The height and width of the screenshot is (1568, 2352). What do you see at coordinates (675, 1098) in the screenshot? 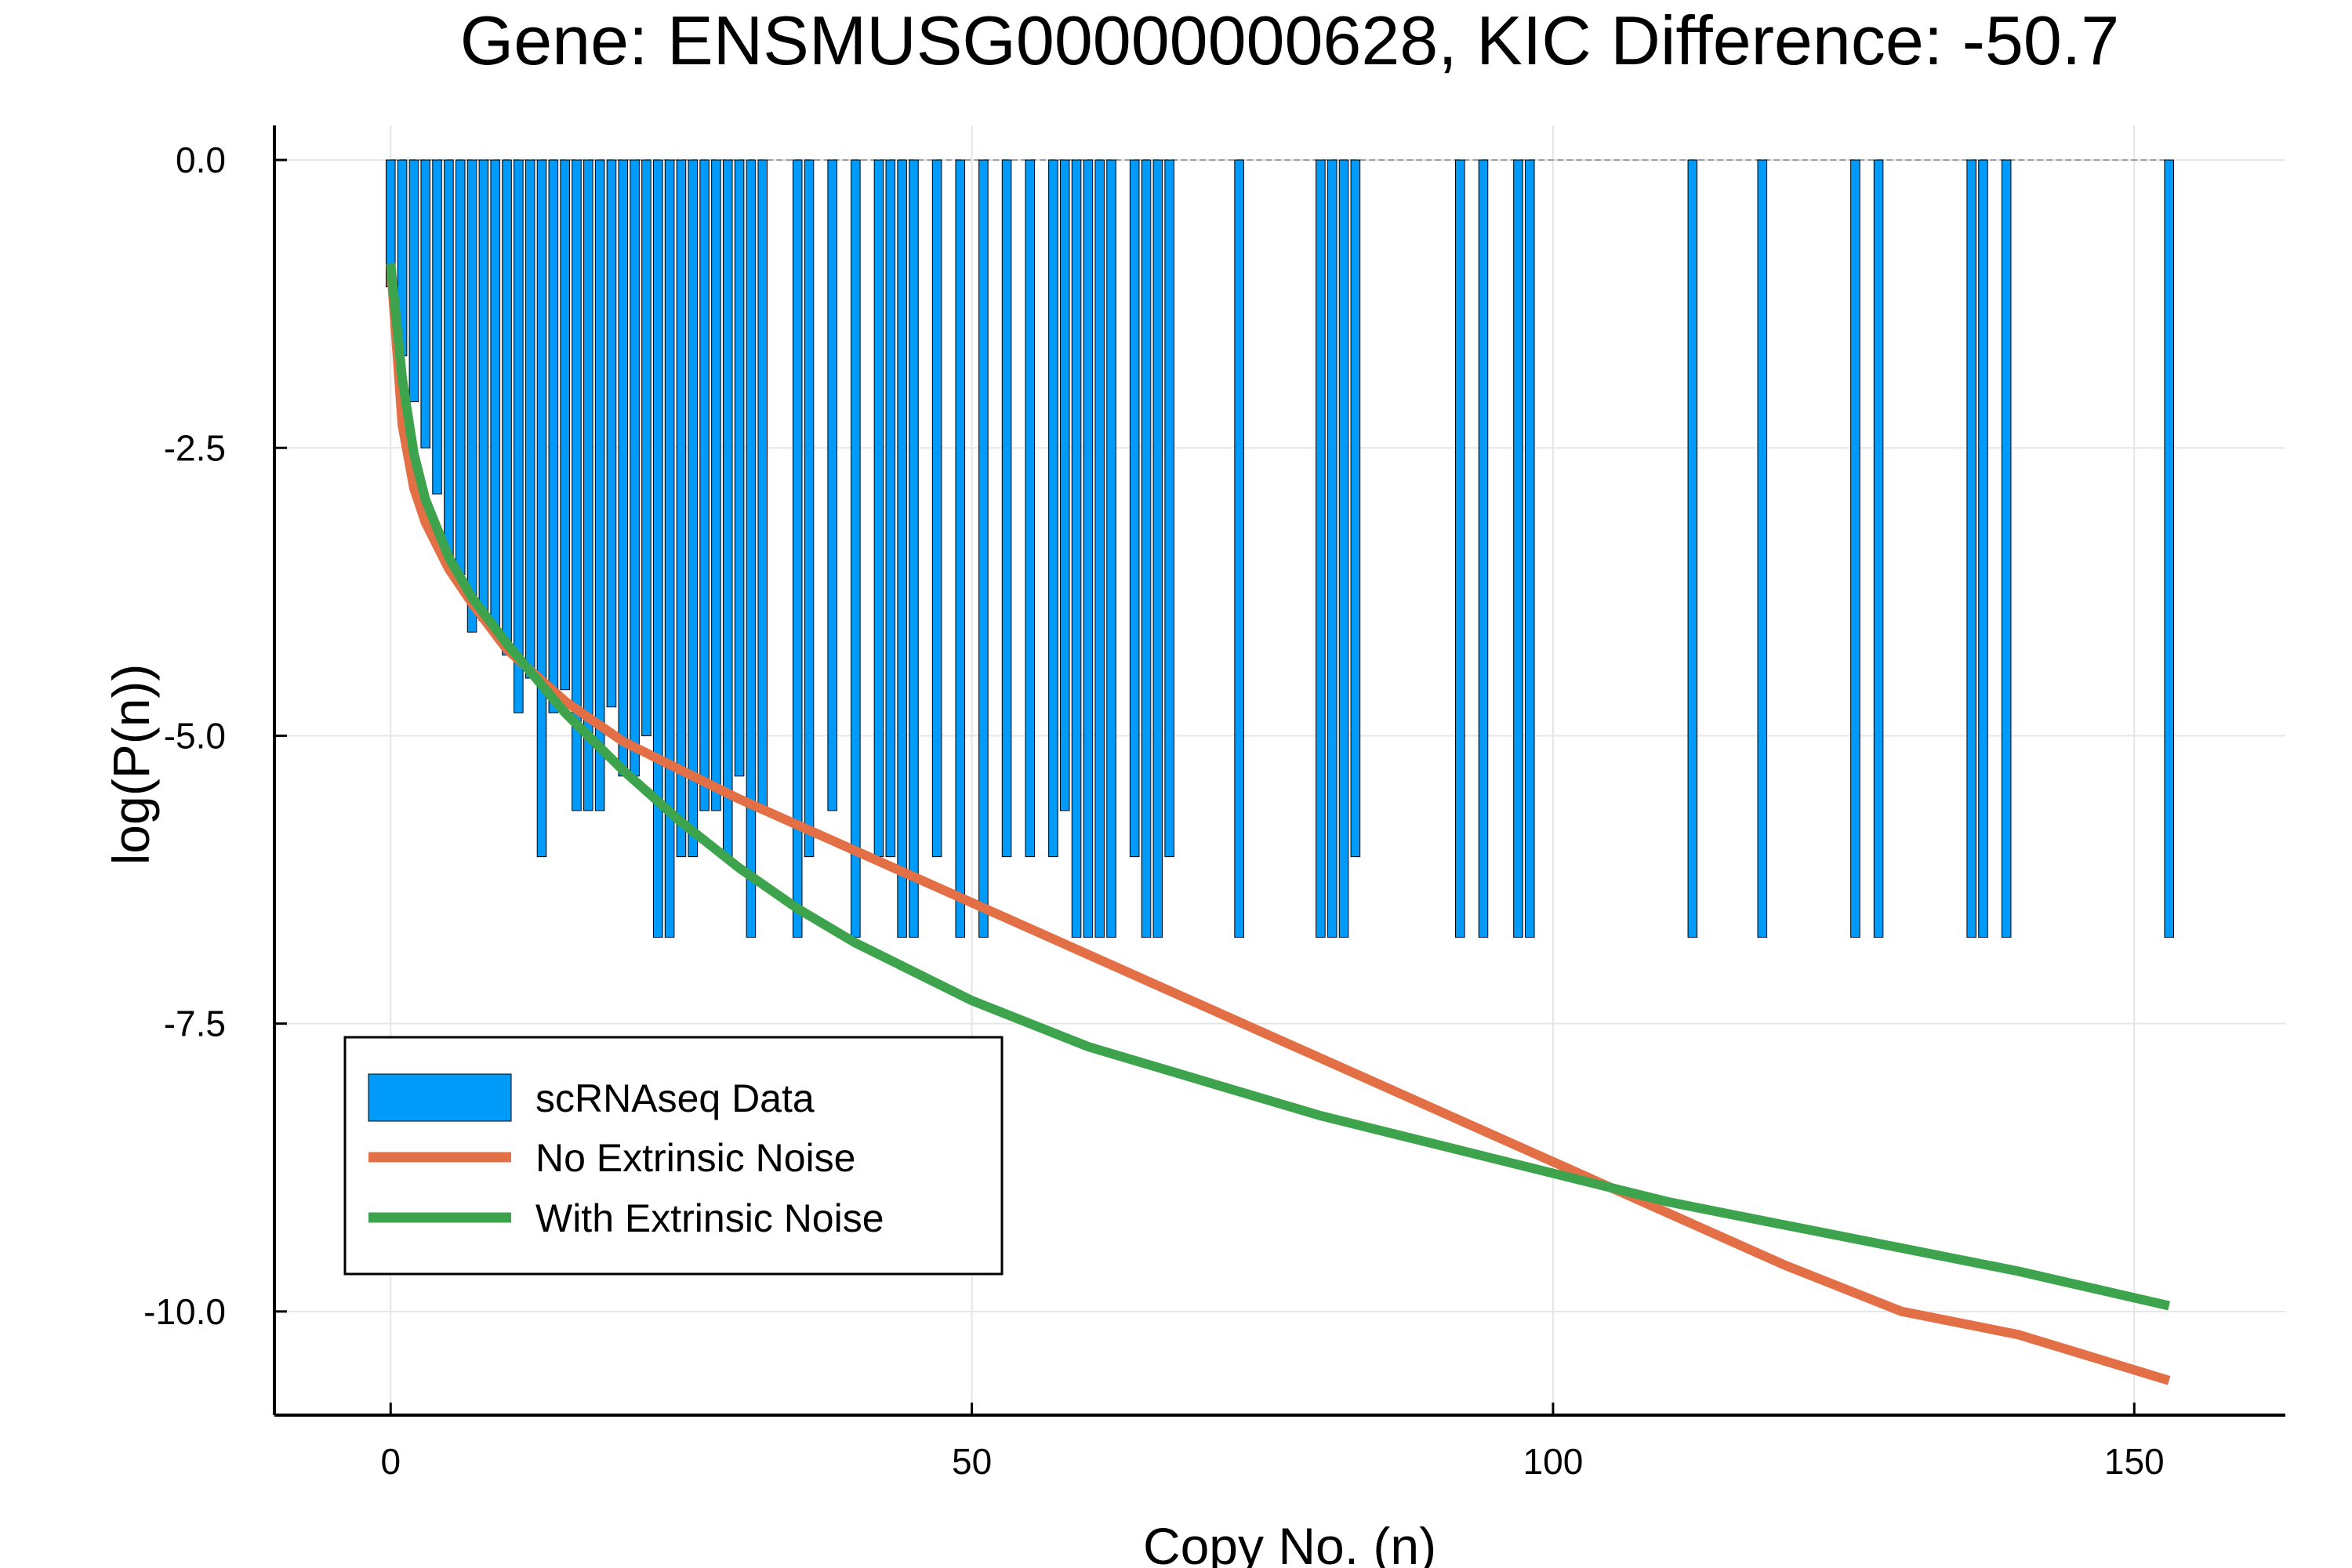
I see `legend-label-scrnaseq: scRNAseq Data` at bounding box center [675, 1098].